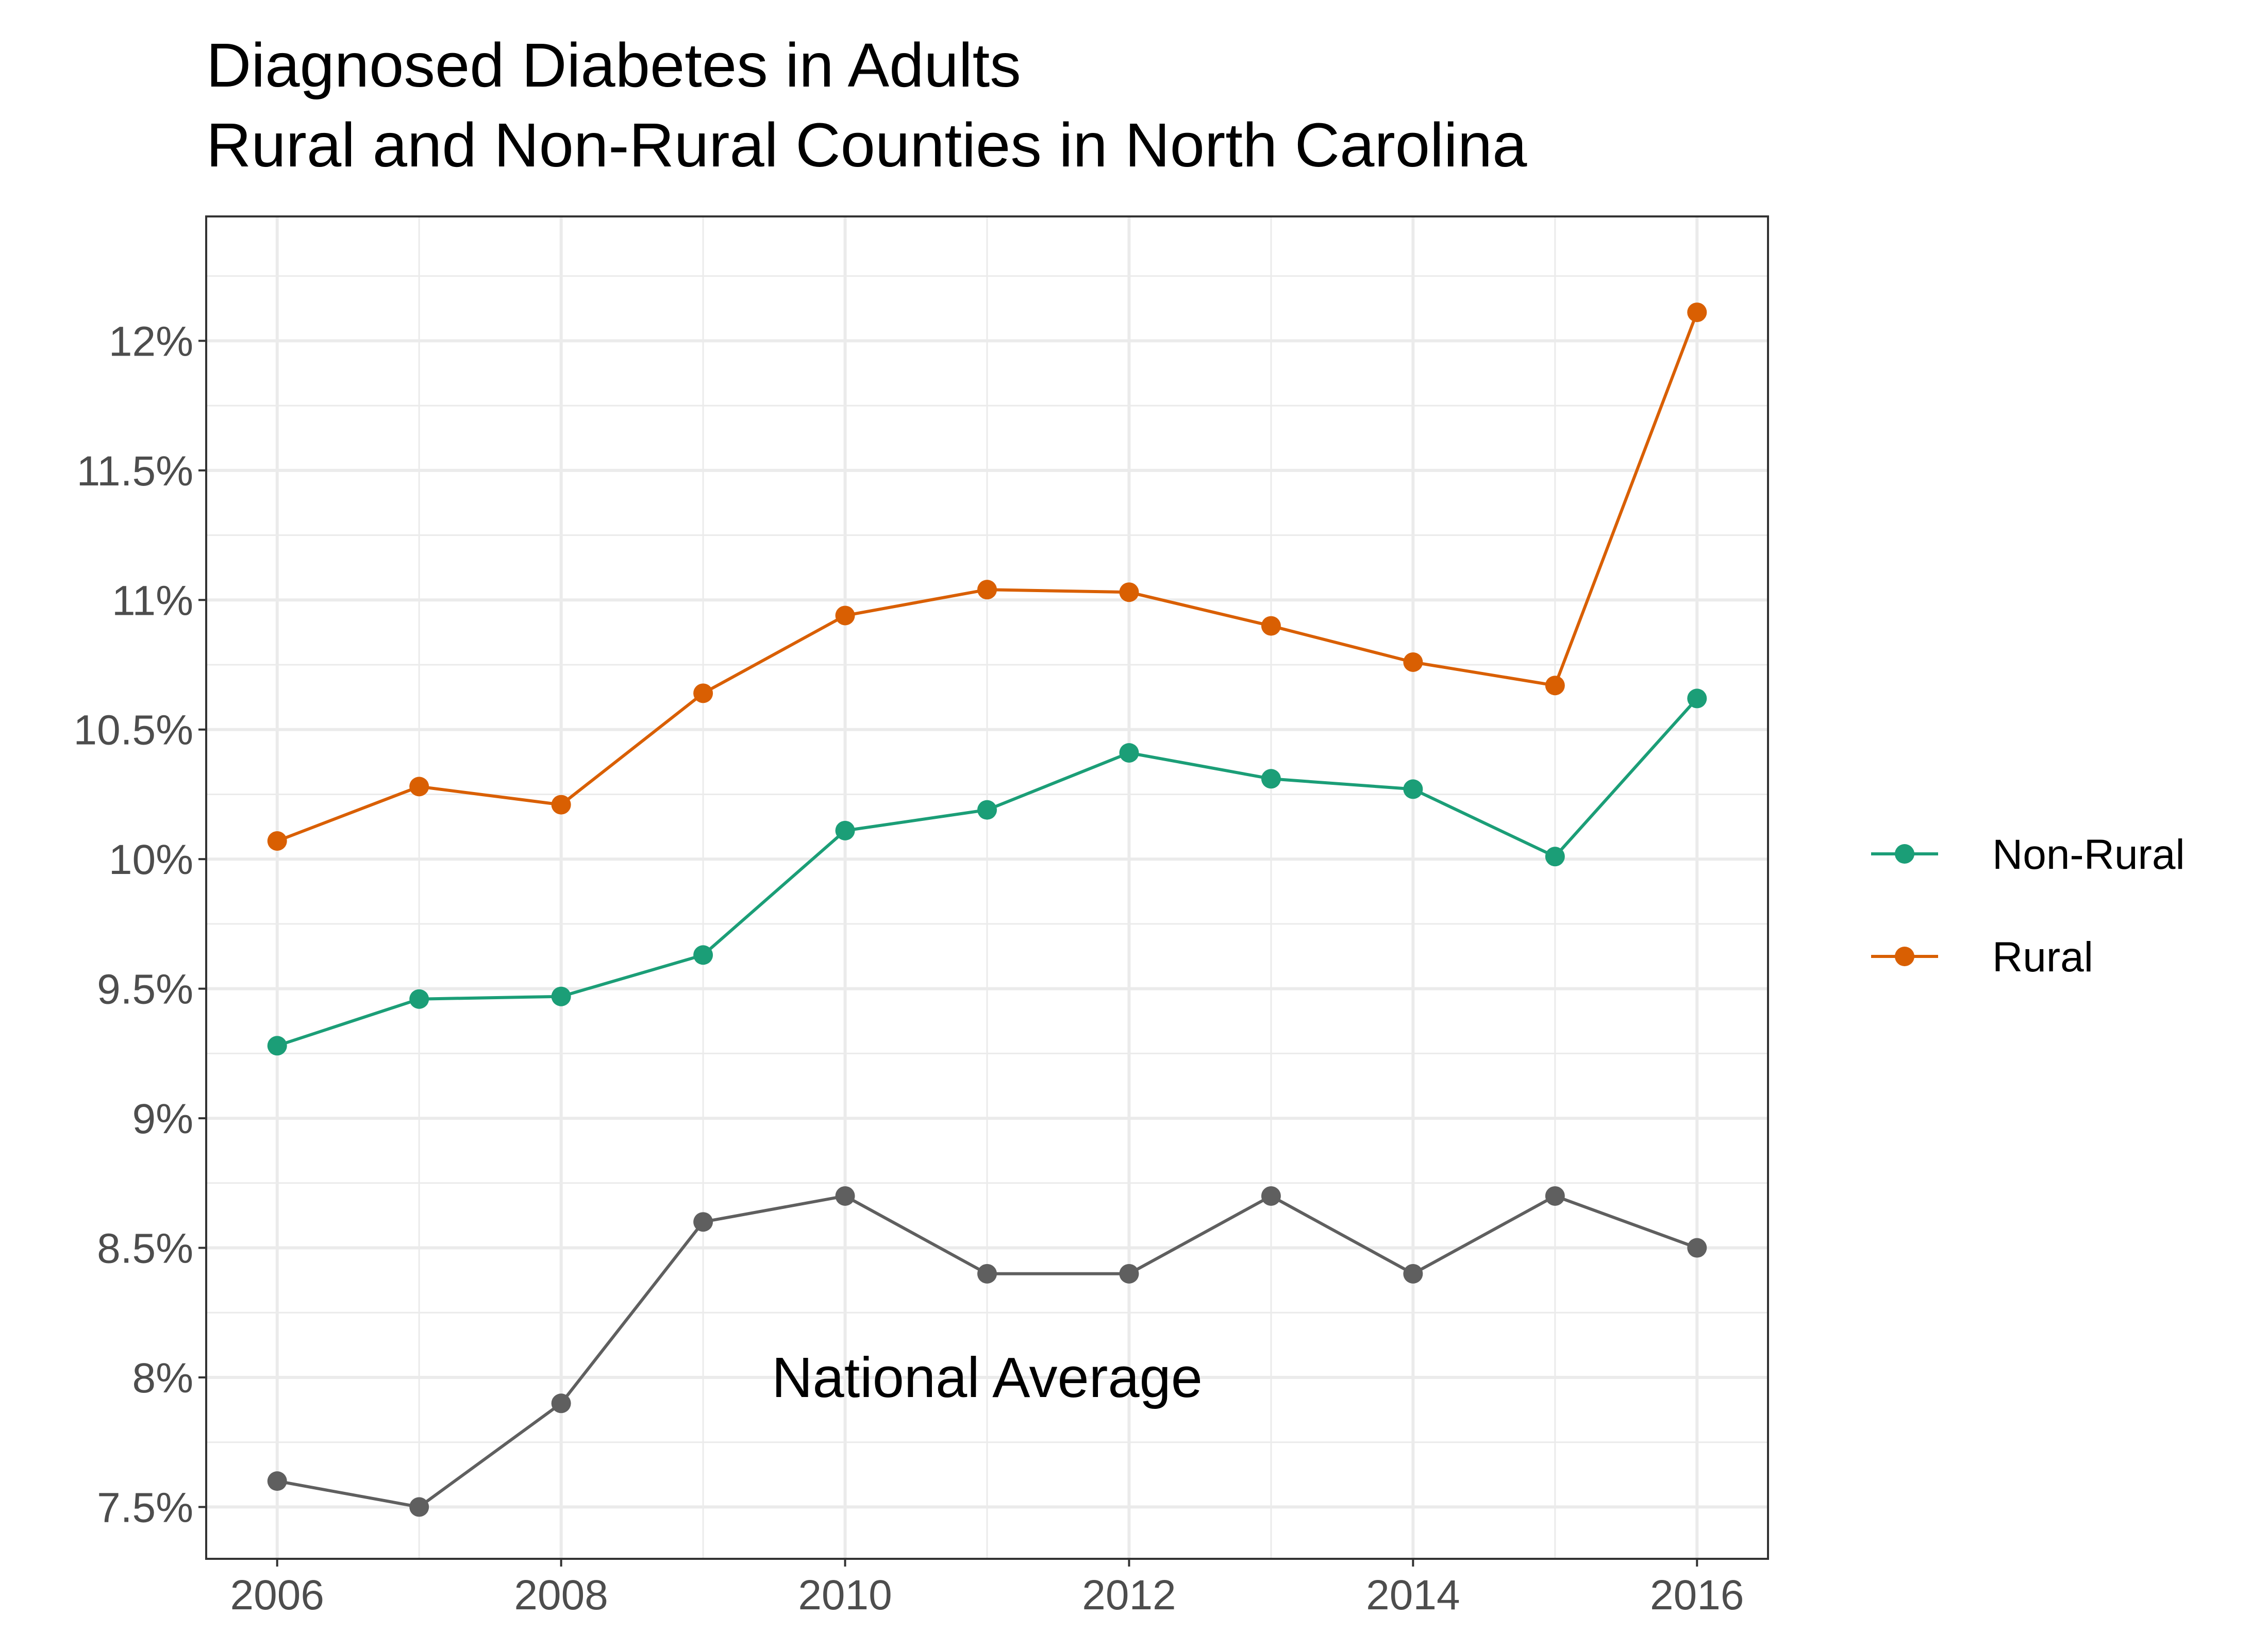 The image size is (2268, 1649). Describe the element at coordinates (151, 859) in the screenshot. I see `y-tick-label: 10%` at that location.